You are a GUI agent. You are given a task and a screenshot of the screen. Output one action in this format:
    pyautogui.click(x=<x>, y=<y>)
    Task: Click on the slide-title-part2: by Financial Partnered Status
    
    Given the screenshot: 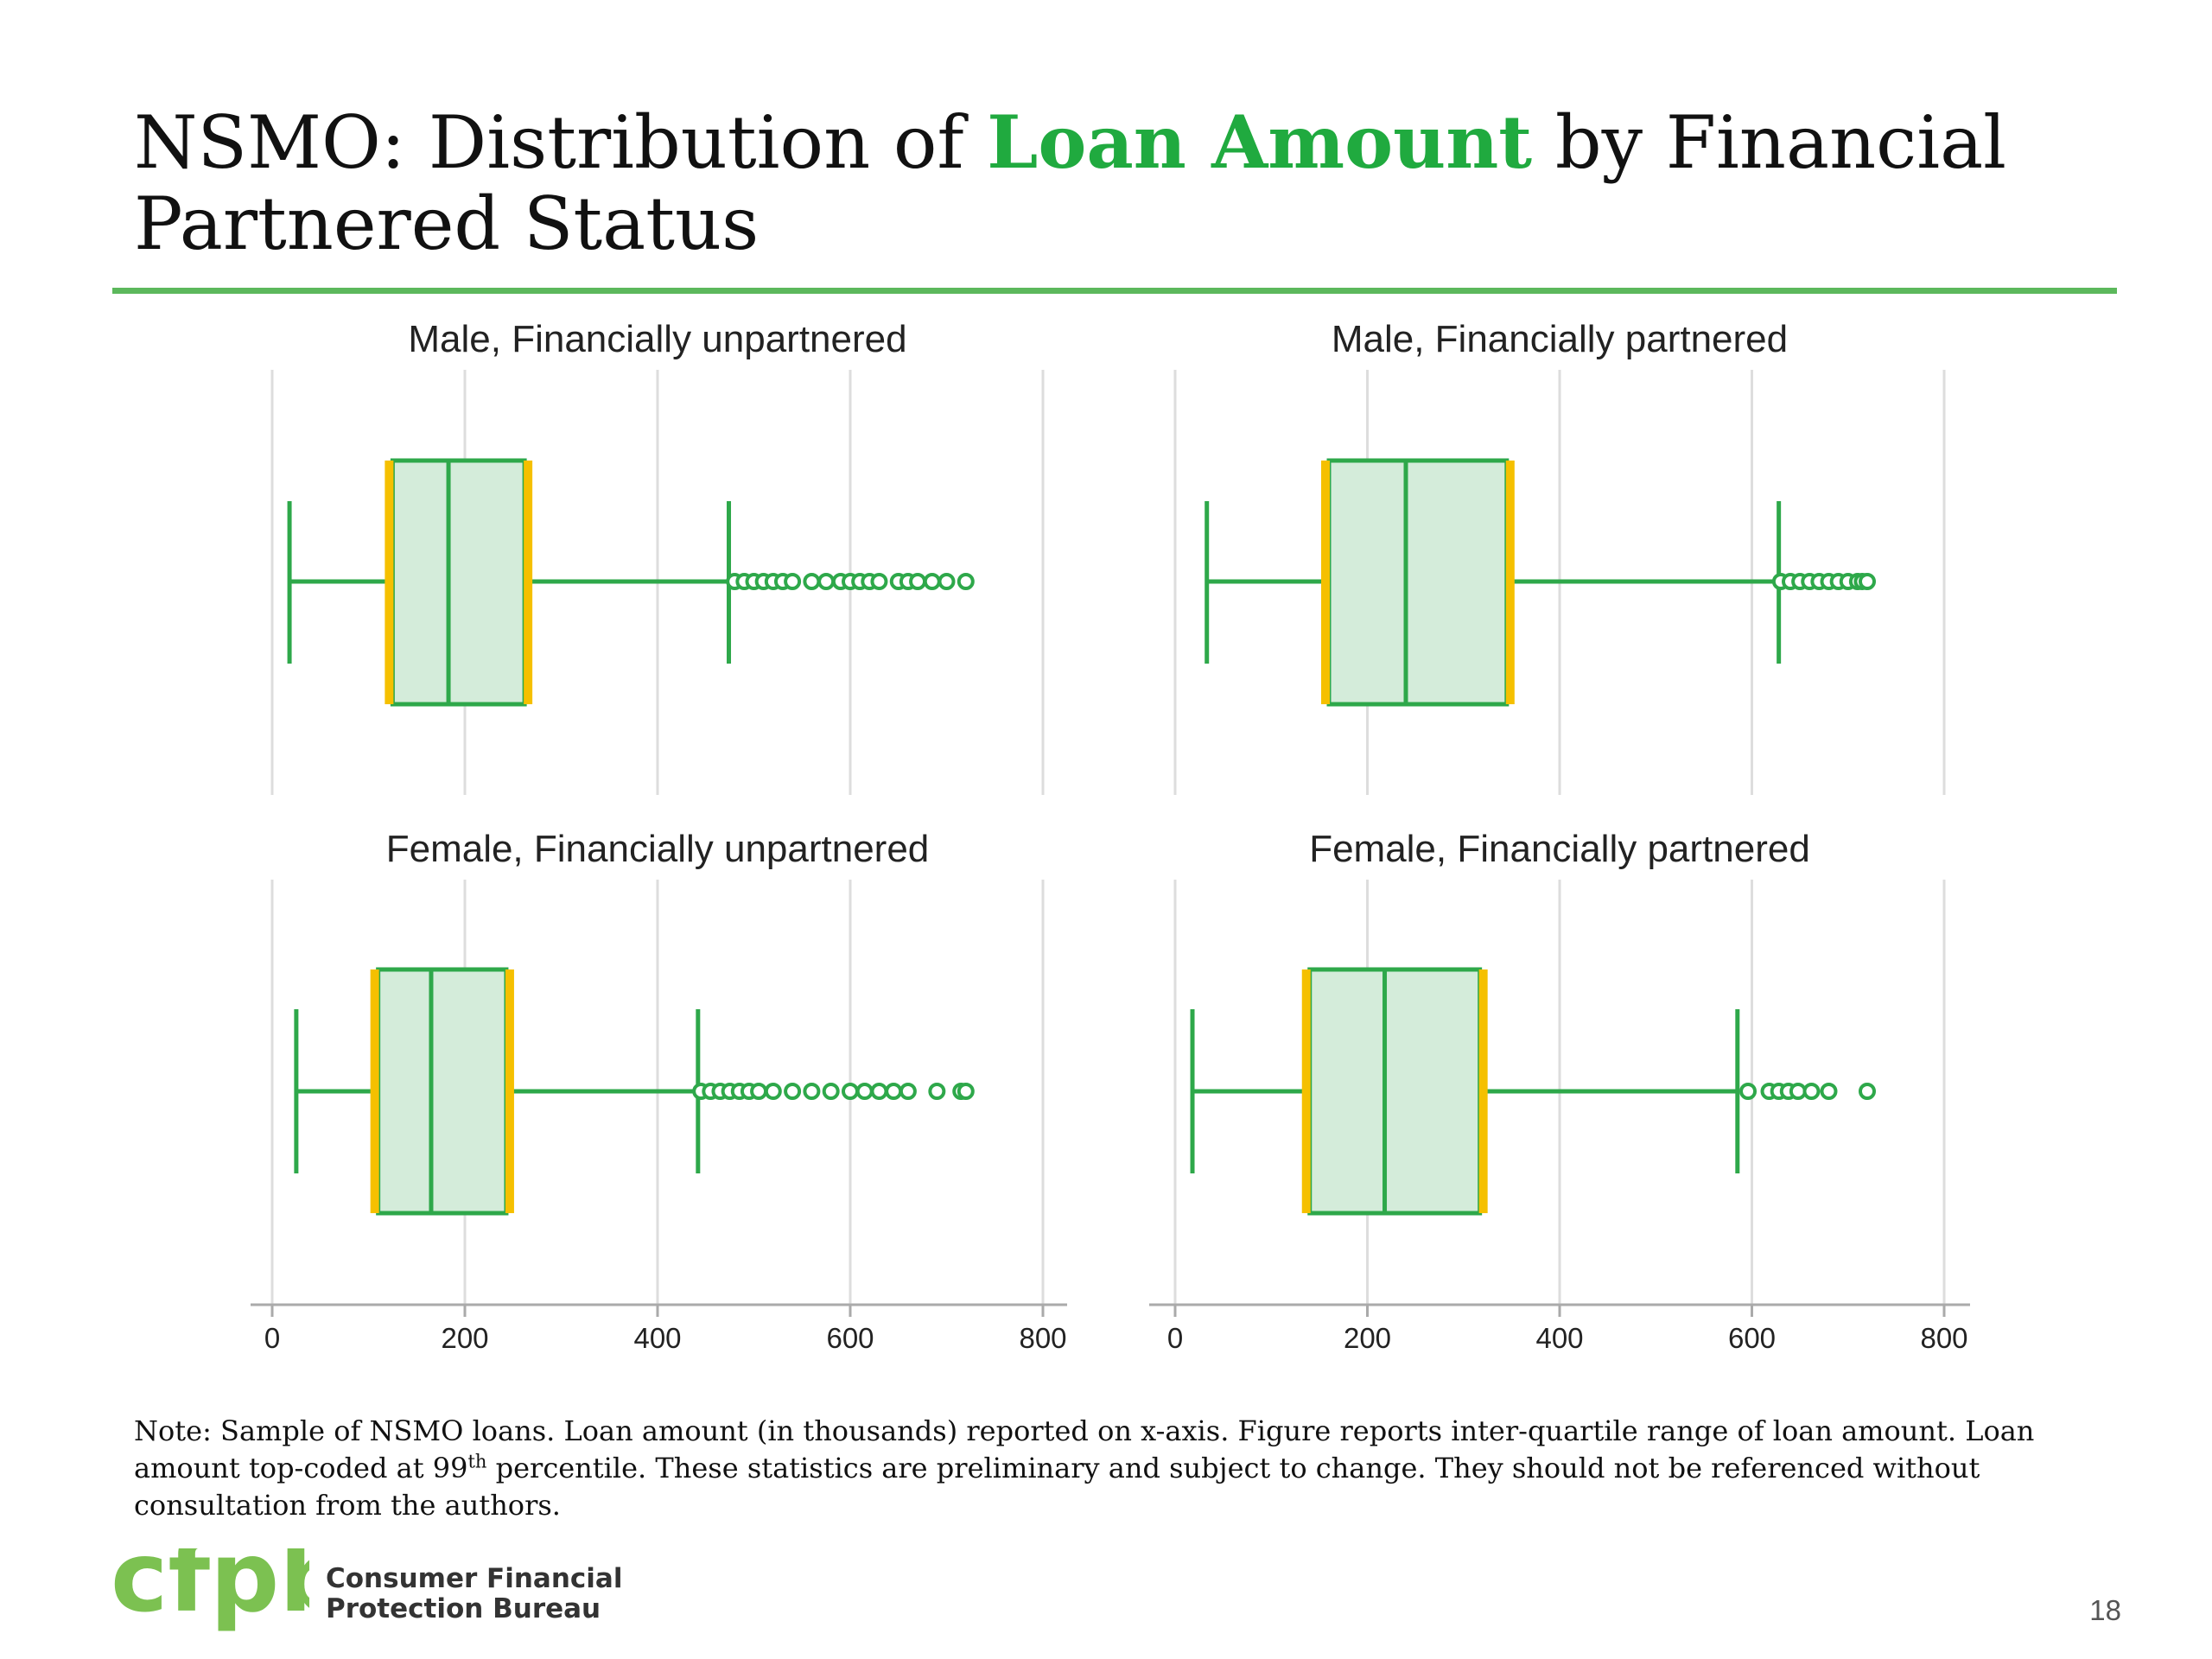 What is the action you would take?
    pyautogui.click(x=1070, y=183)
    